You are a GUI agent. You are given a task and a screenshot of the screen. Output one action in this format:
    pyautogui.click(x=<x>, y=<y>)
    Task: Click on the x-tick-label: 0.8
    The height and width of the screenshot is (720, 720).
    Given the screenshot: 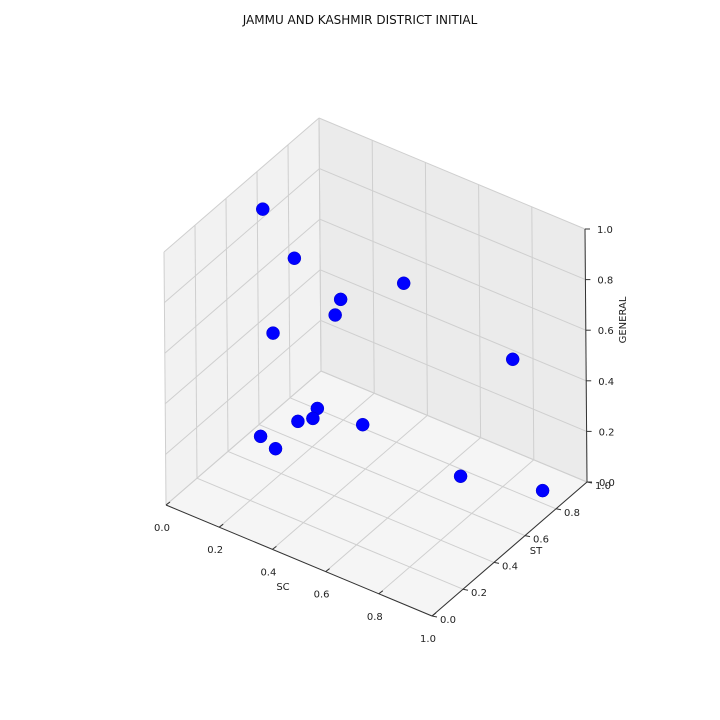 What is the action you would take?
    pyautogui.click(x=375, y=617)
    